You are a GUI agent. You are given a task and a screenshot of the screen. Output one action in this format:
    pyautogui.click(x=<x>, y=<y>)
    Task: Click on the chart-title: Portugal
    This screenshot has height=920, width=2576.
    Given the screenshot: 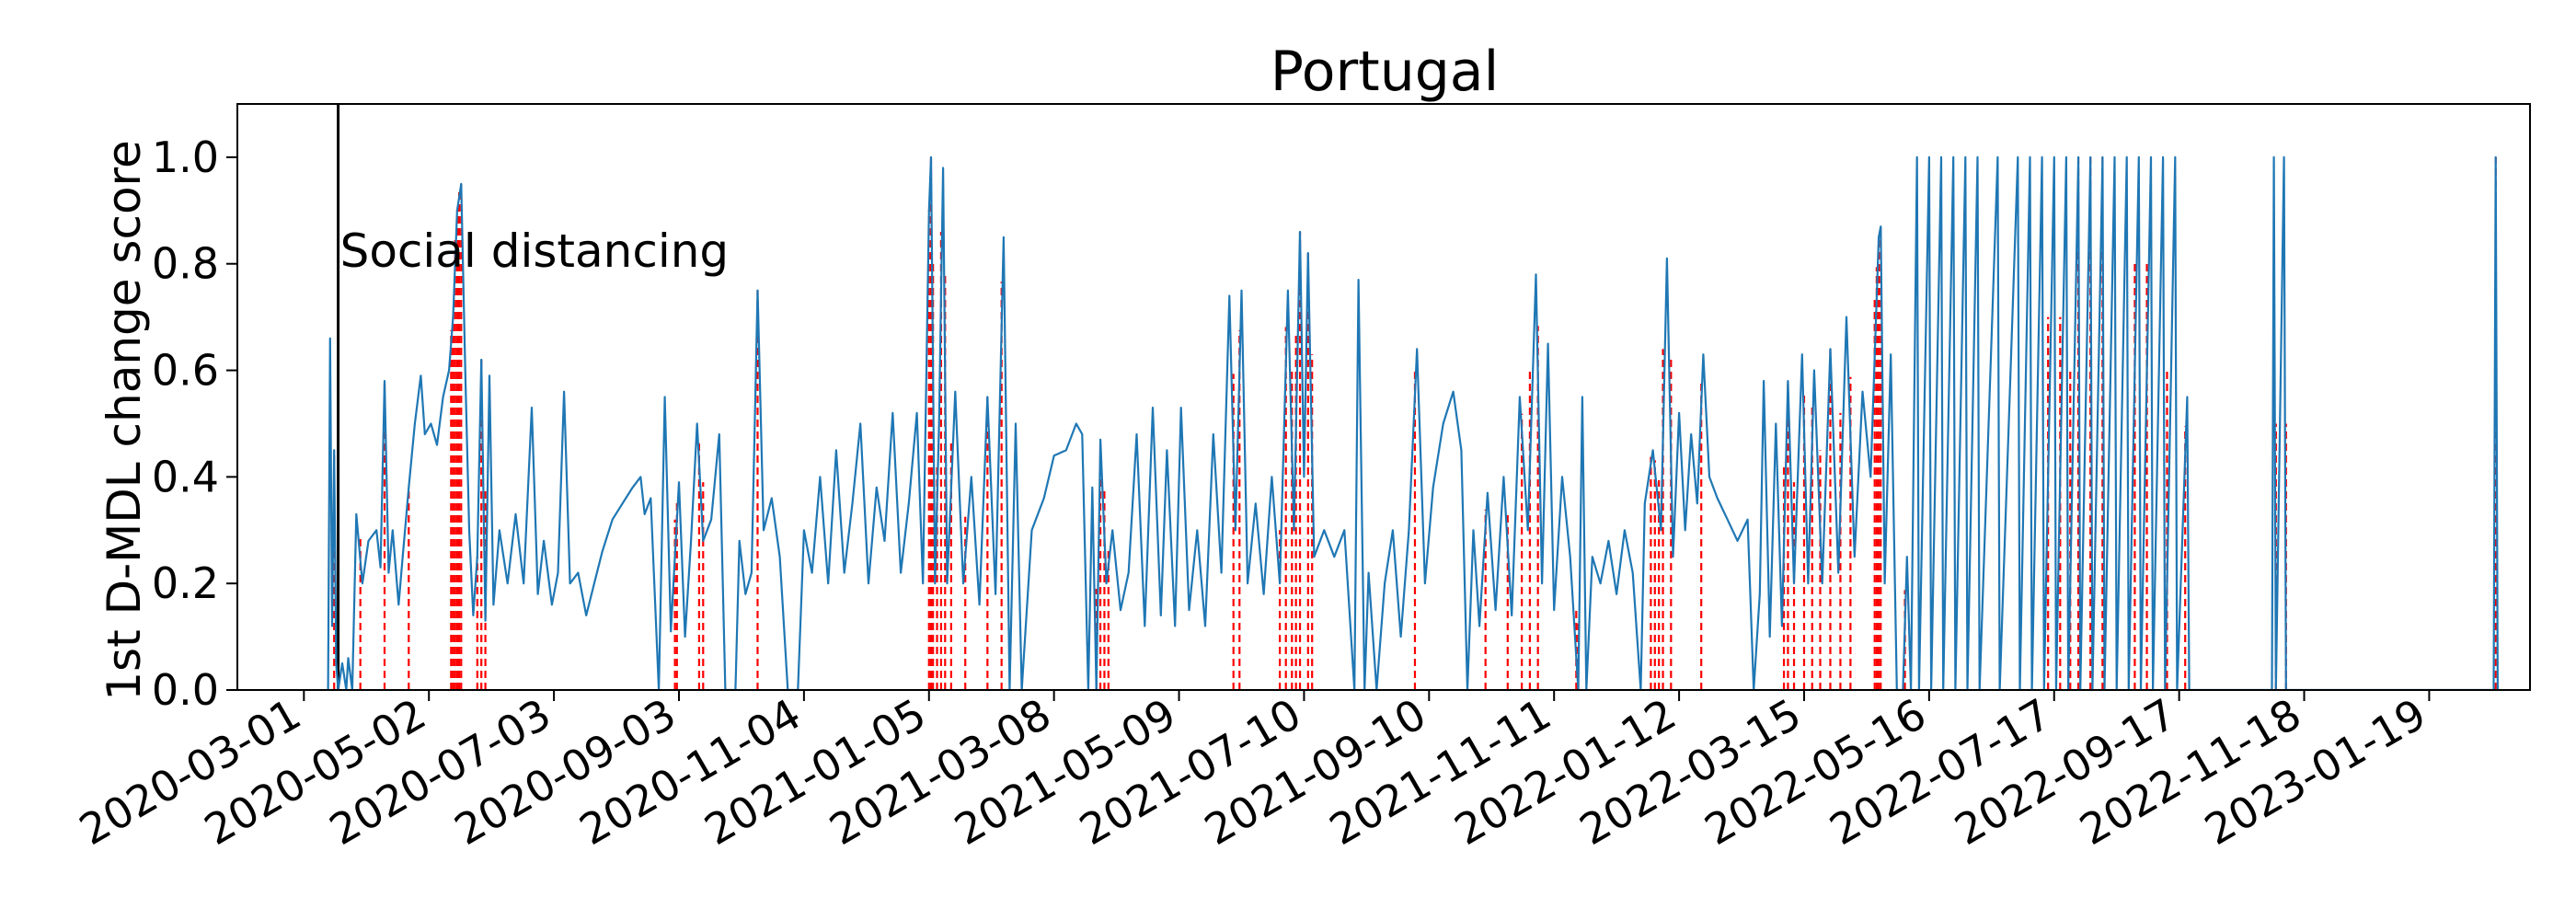 What is the action you would take?
    pyautogui.click(x=1385, y=72)
    